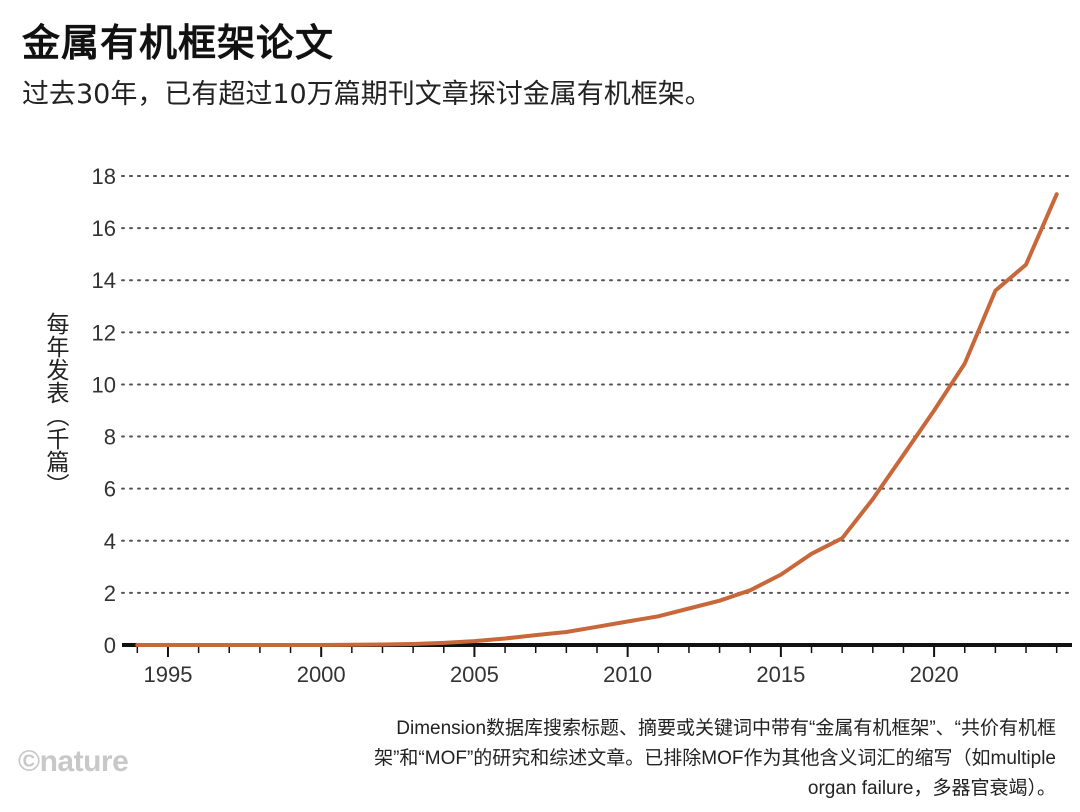 The width and height of the screenshot is (1080, 812). What do you see at coordinates (474, 674) in the screenshot?
I see `x-tick-label-2005: 2005` at bounding box center [474, 674].